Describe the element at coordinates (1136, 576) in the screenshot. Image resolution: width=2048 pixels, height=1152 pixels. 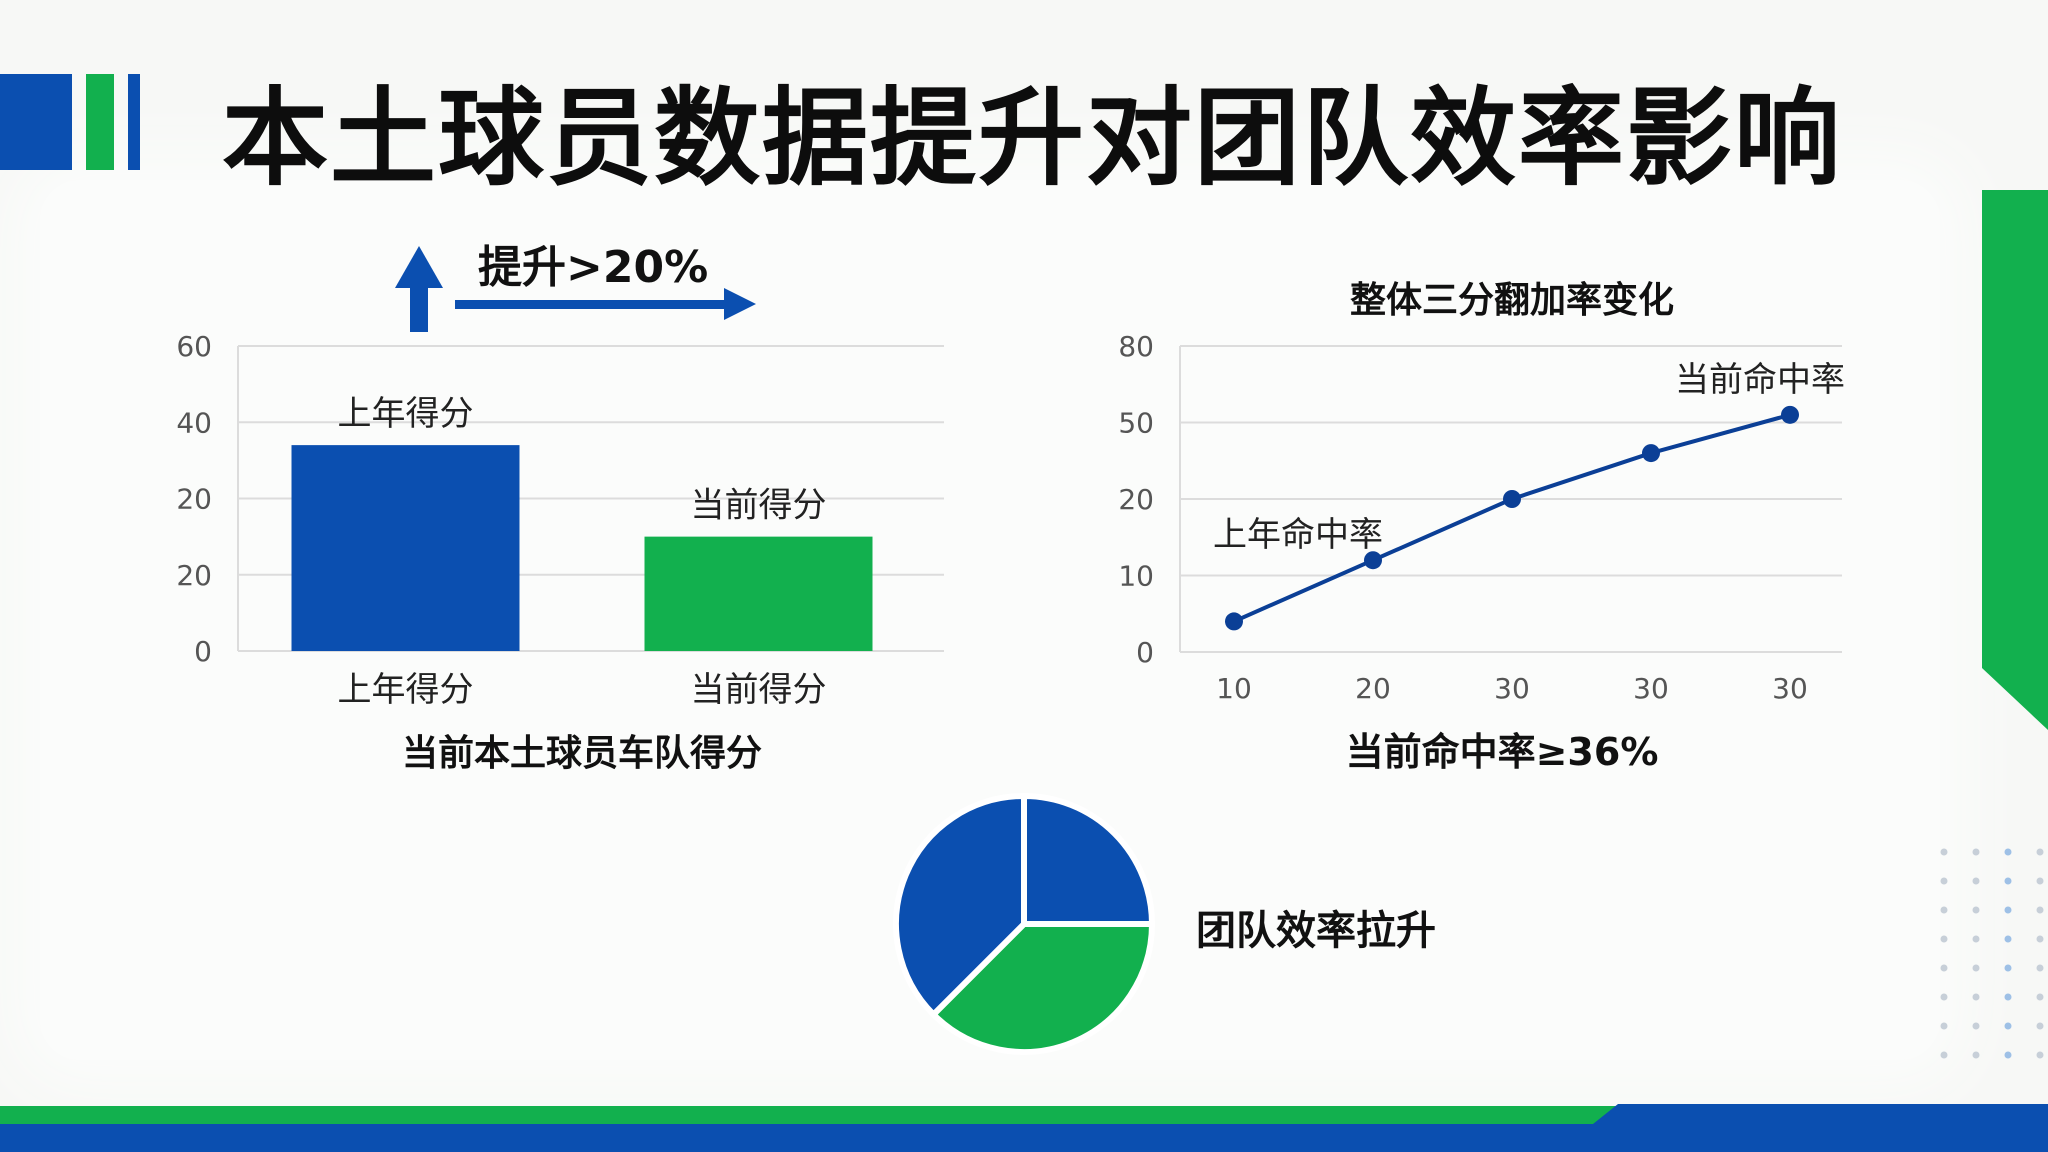
I see `line-y-tick-label: 10` at that location.